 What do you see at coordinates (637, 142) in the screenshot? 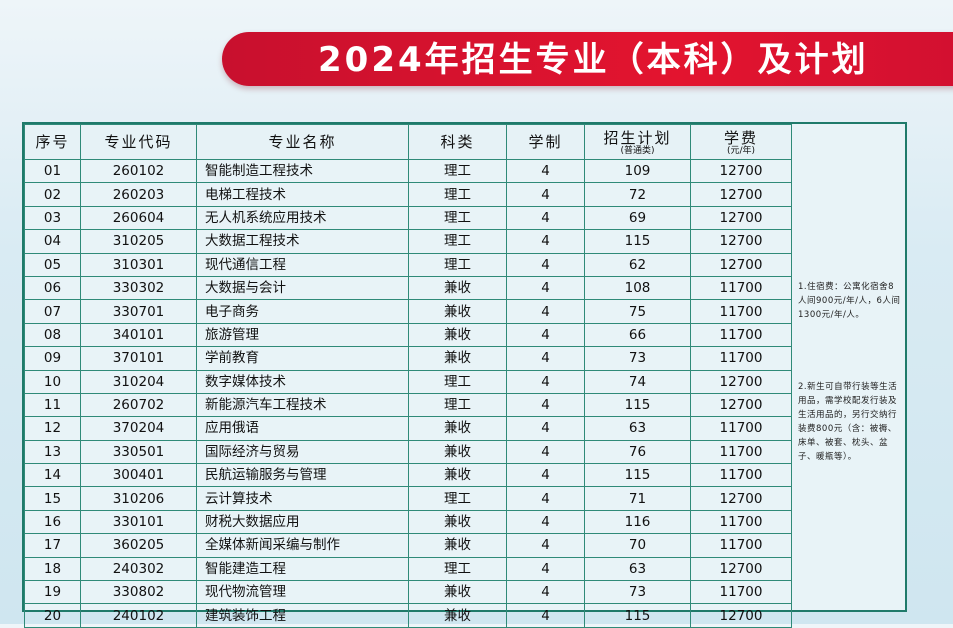
I see `header-plan: 招生计划 (普通类)` at bounding box center [637, 142].